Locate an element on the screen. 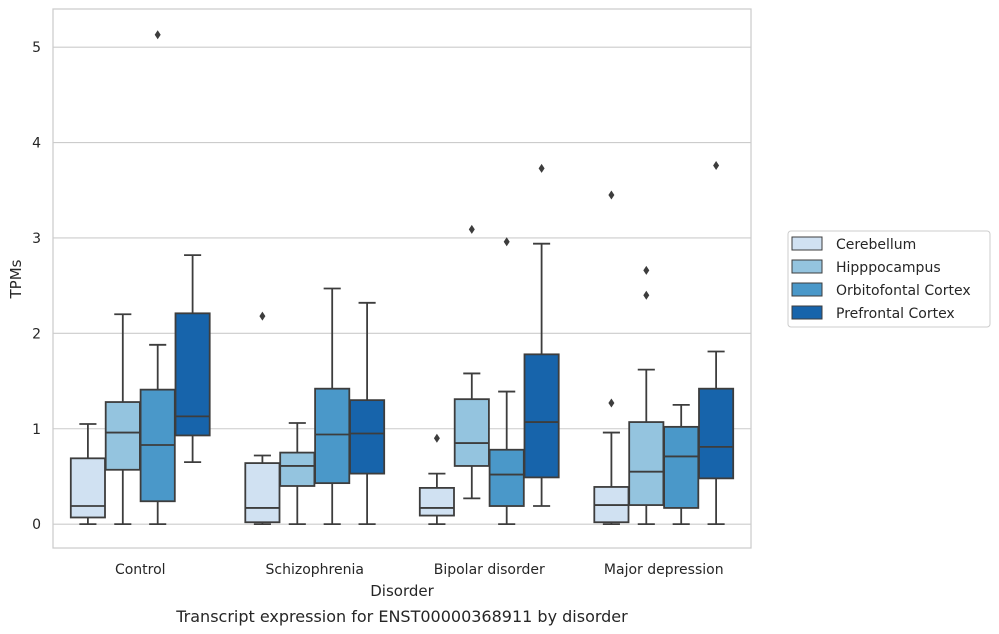 This screenshot has width=999, height=634. x-tick-label: Bipolar disorder is located at coordinates (489, 570).